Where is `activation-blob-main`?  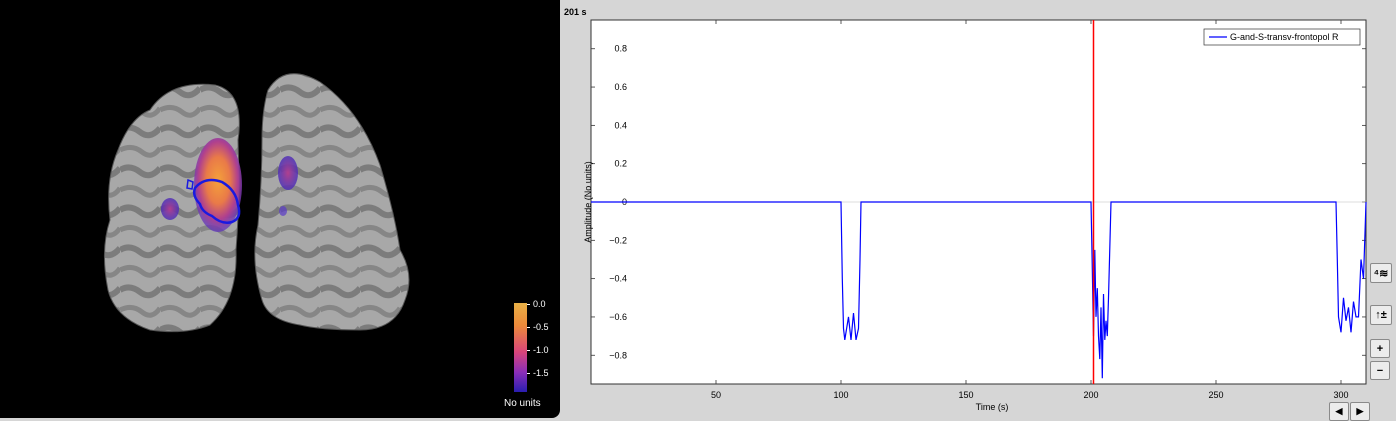 activation-blob-main is located at coordinates (218, 185).